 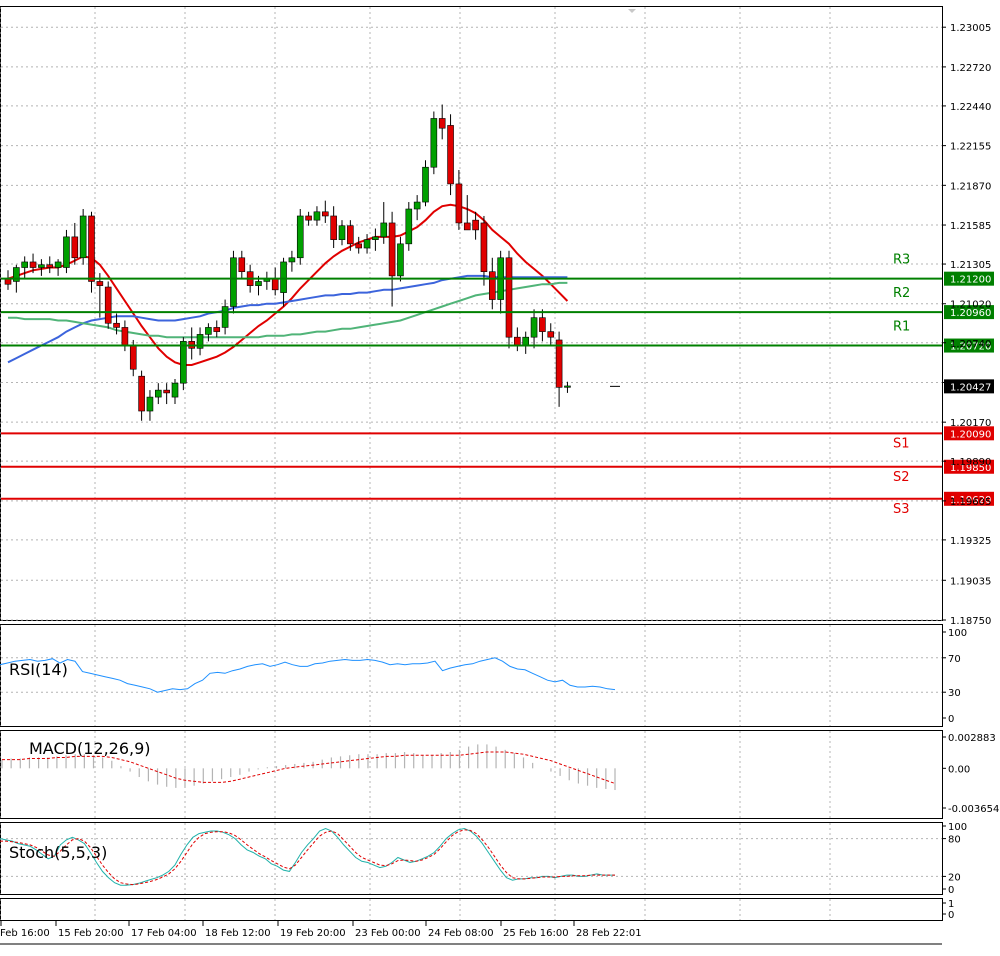 What do you see at coordinates (58, 852) in the screenshot?
I see `stoch-label: Stoch(5,5,3)` at bounding box center [58, 852].